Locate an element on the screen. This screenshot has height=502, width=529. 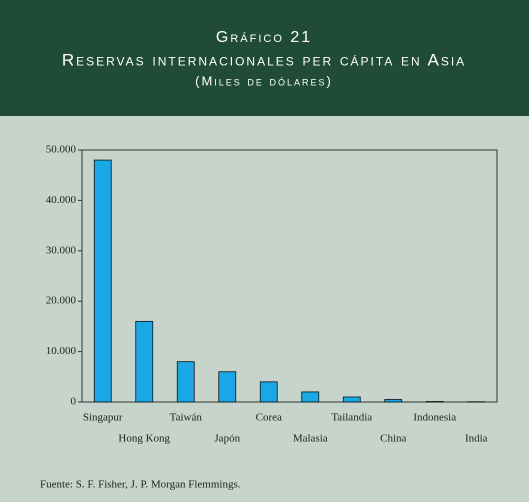
chart-title: Gráfico 21 is located at coordinates (264, 37).